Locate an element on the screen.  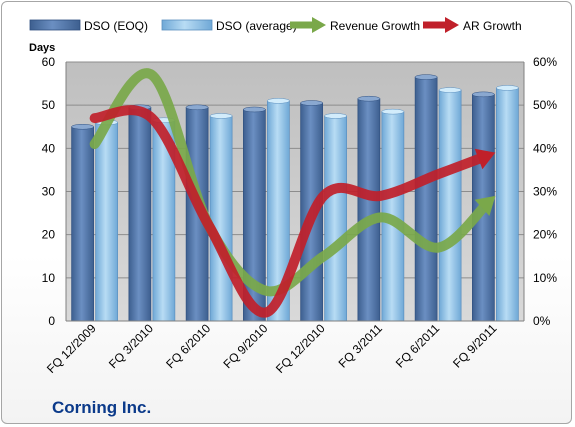
legend-label-dso-average: DSO (average) is located at coordinates (256, 26).